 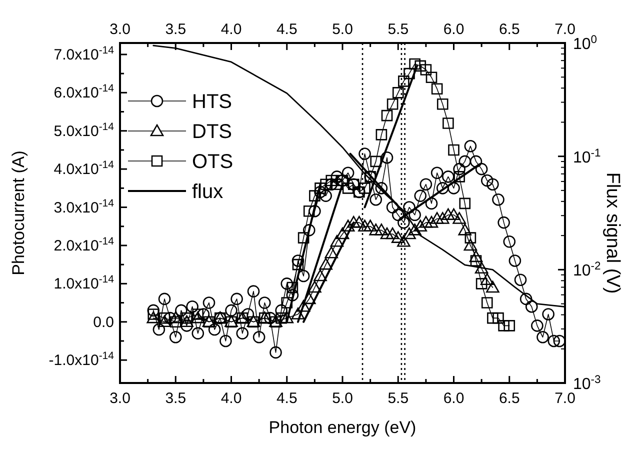 What do you see at coordinates (212, 132) in the screenshot?
I see `legend-label: DTS` at bounding box center [212, 132].